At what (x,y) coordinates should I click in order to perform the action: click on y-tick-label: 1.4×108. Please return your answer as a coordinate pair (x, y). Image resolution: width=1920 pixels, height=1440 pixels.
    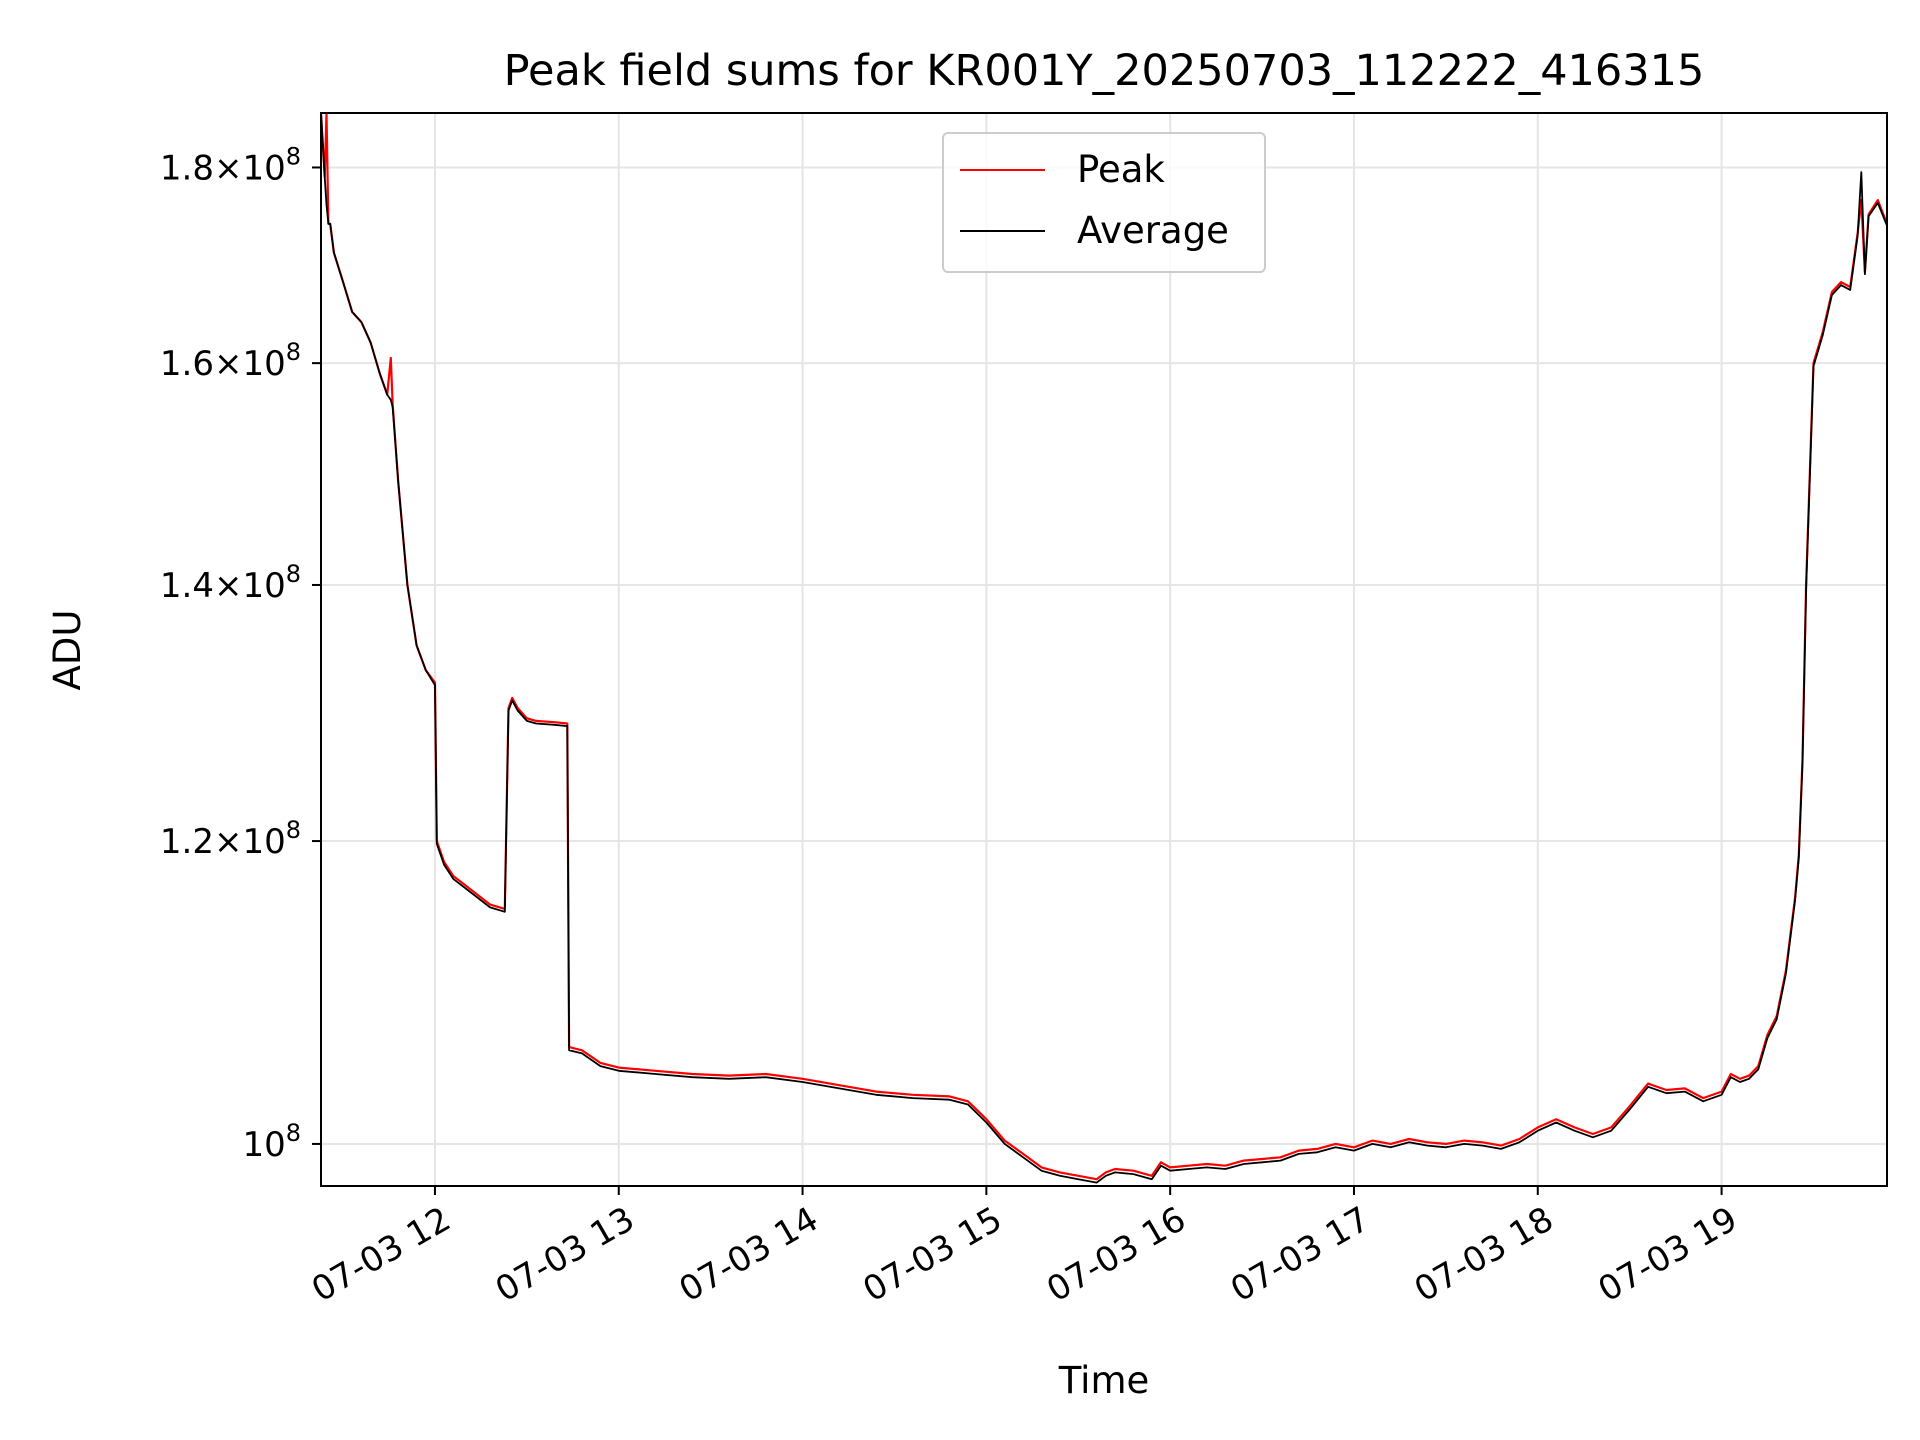
    Looking at the image, I should click on (230, 583).